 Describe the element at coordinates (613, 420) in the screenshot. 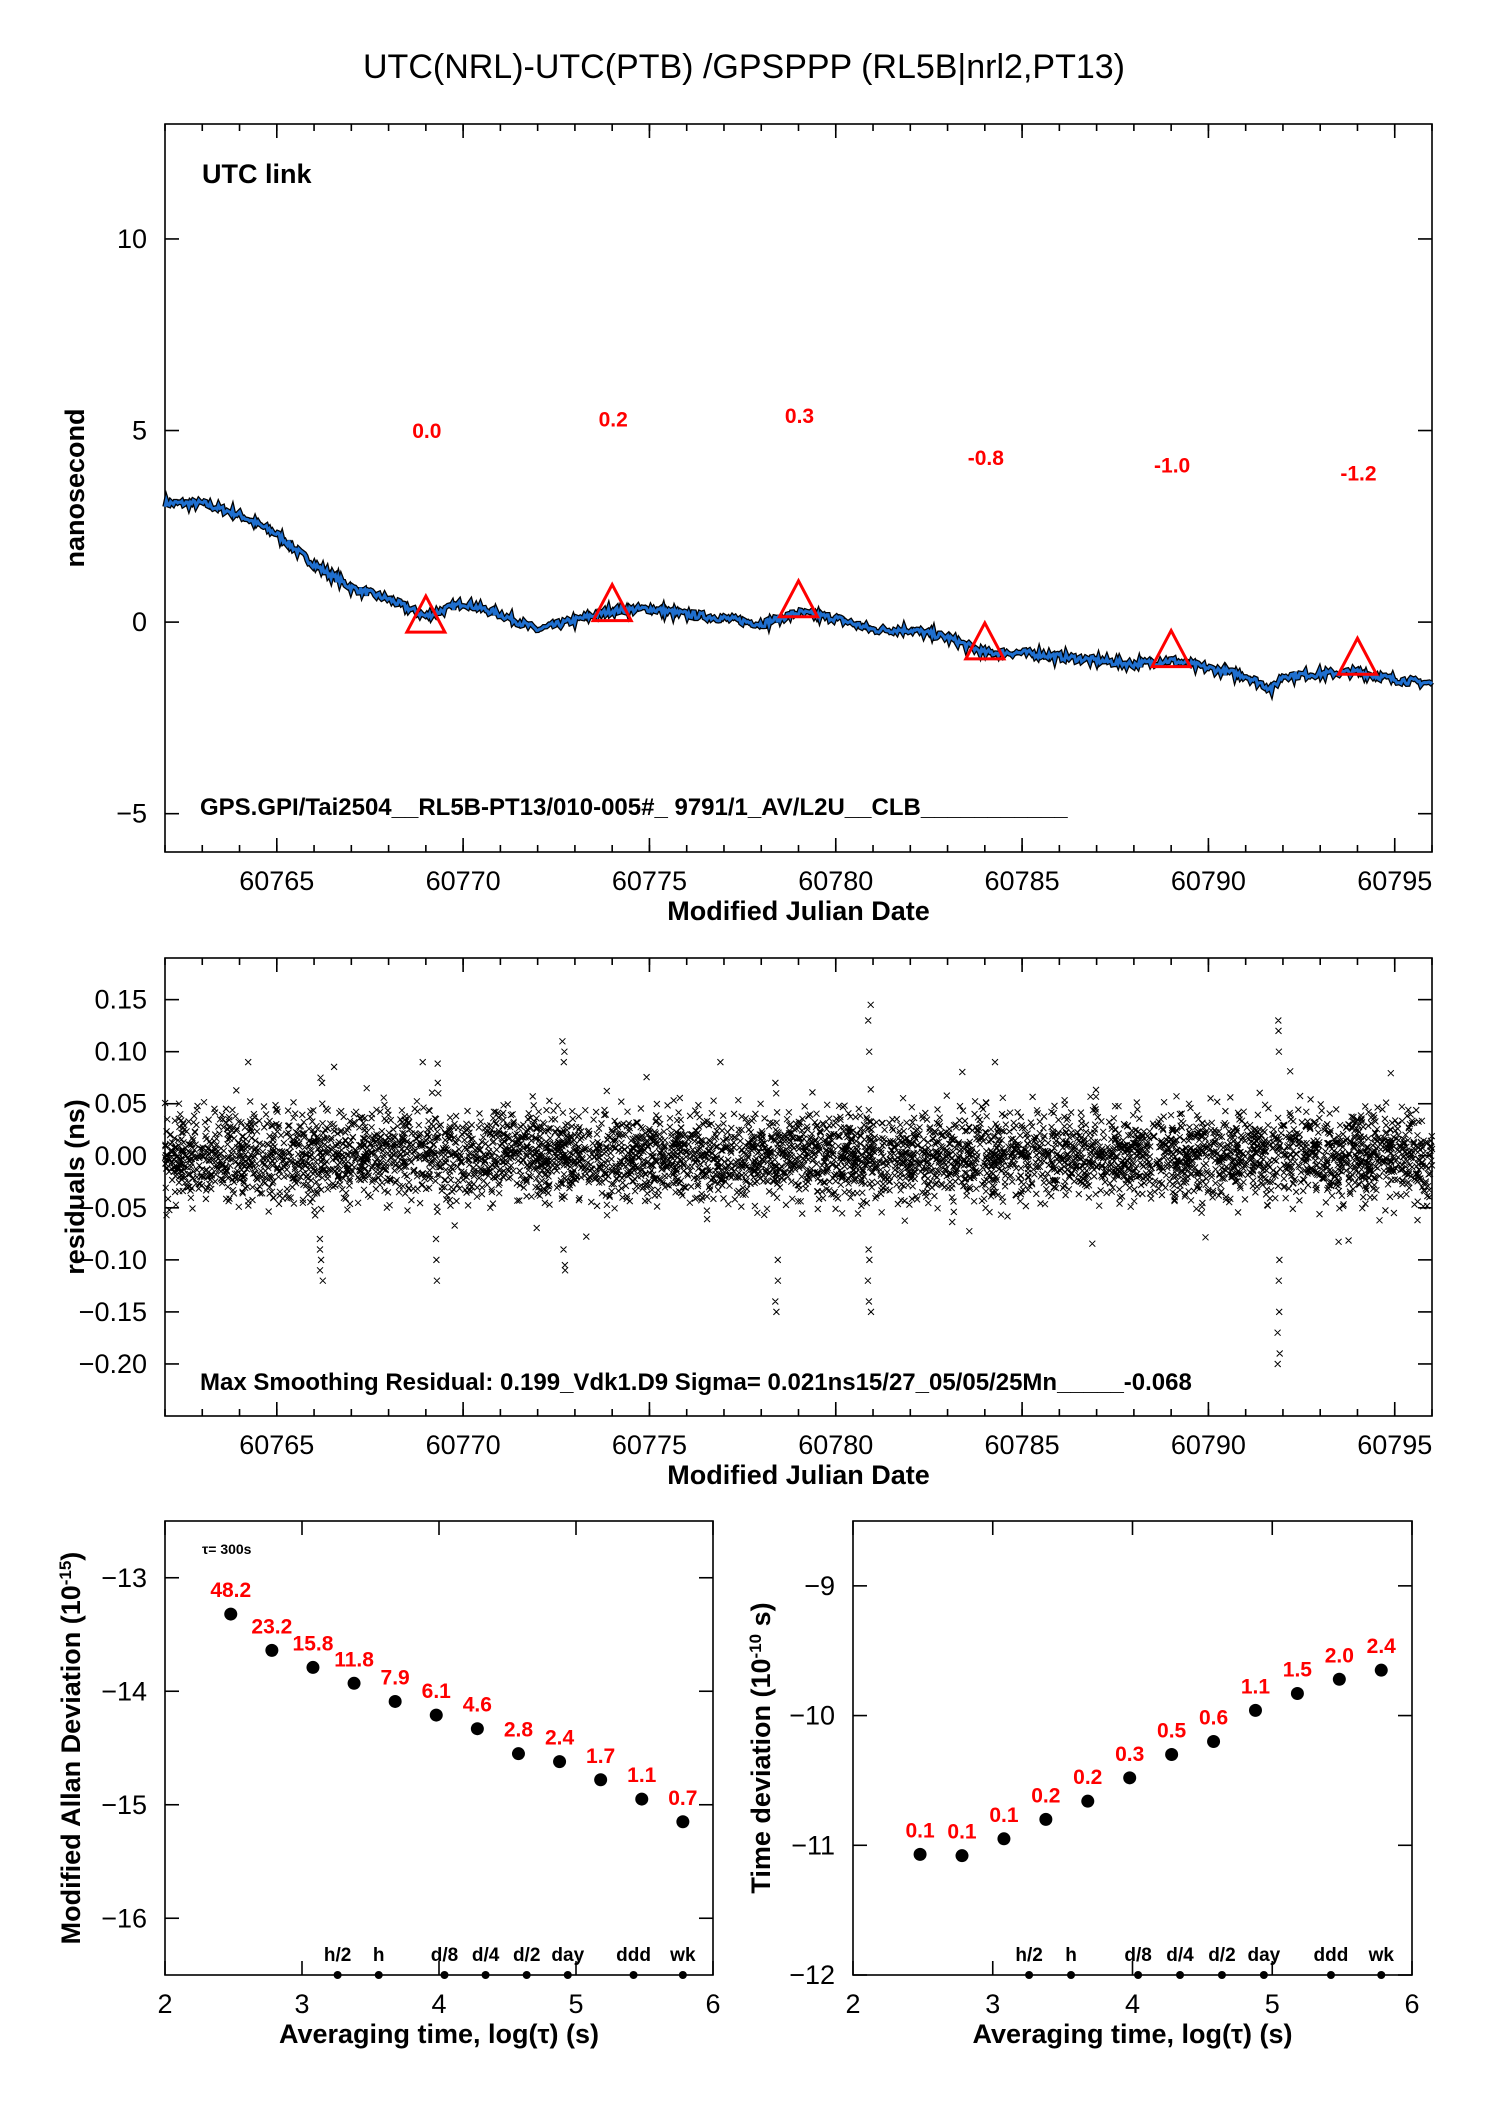

I see `annotation-label: 0.2` at that location.